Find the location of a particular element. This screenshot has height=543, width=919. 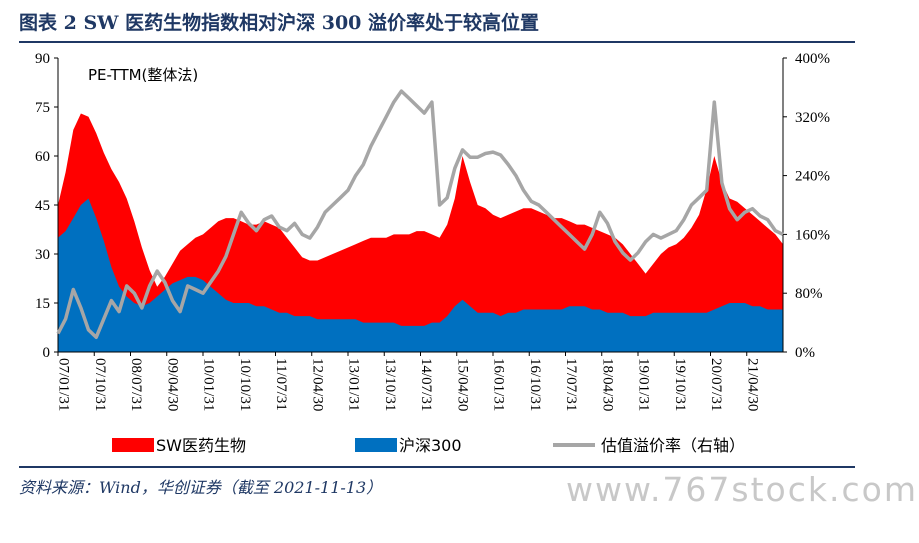

x-tick-label: 18/04/30 is located at coordinates (607, 384).